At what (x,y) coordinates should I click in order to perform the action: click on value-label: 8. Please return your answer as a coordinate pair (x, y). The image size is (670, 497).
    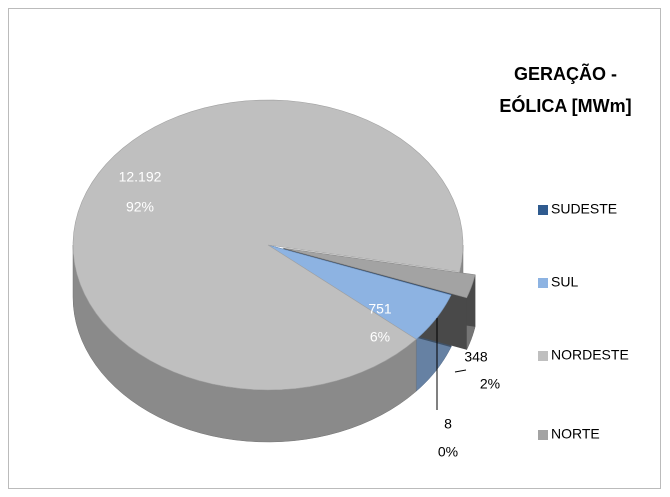
    Looking at the image, I should click on (448, 424).